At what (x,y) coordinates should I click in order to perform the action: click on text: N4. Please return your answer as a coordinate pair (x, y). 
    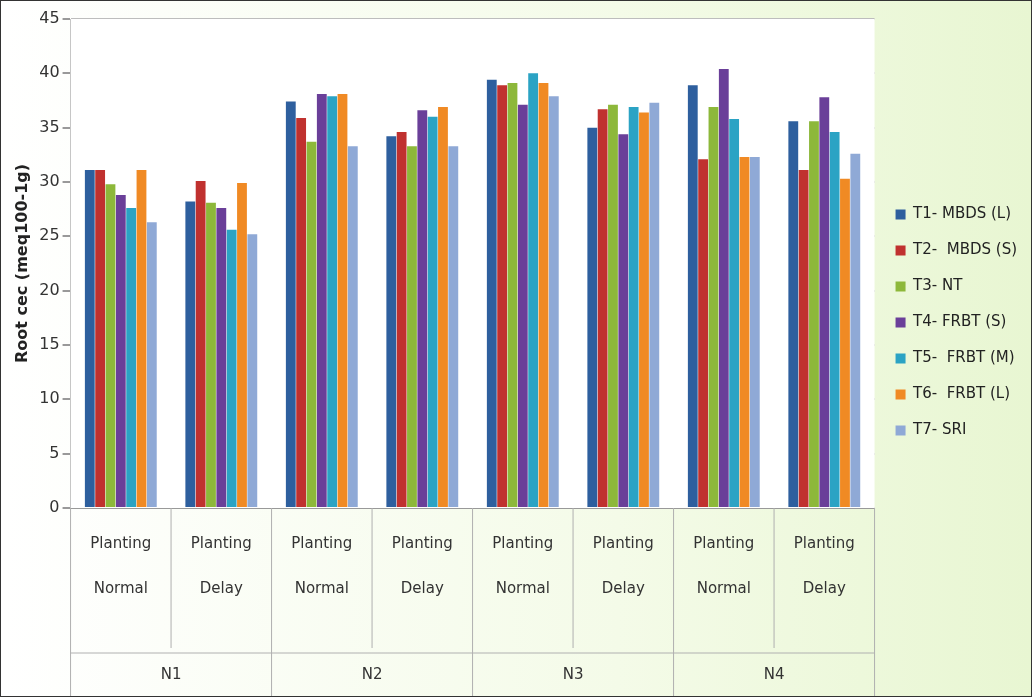
    Looking at the image, I should click on (774, 673).